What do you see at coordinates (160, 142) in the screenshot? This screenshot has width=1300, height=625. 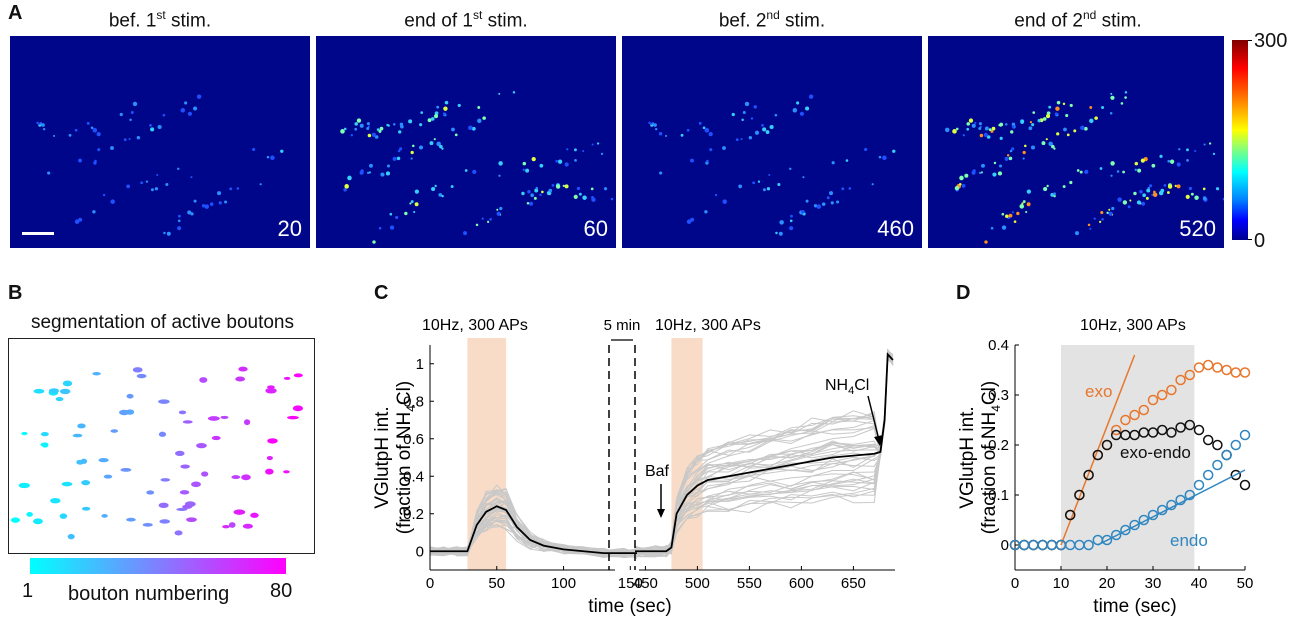 I see `fluorescence-image-1: 20` at bounding box center [160, 142].